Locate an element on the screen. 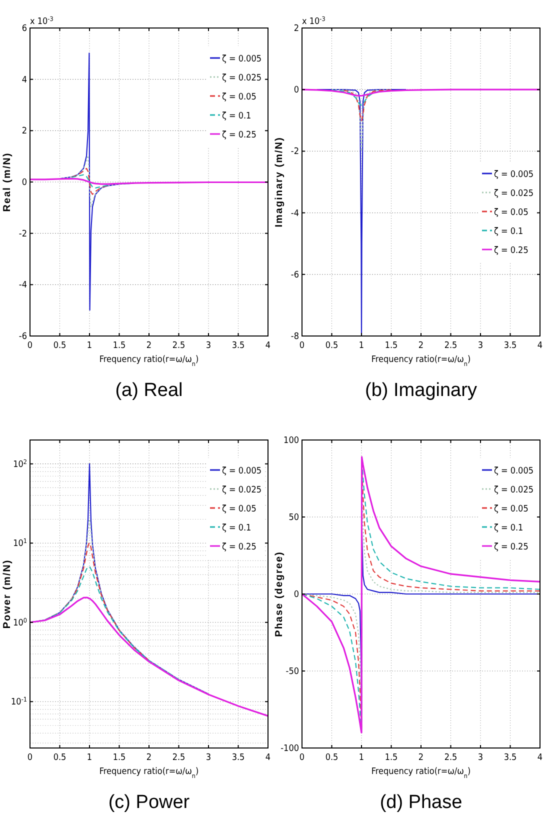 The image size is (545, 833). text: (a) Real is located at coordinates (149, 390).